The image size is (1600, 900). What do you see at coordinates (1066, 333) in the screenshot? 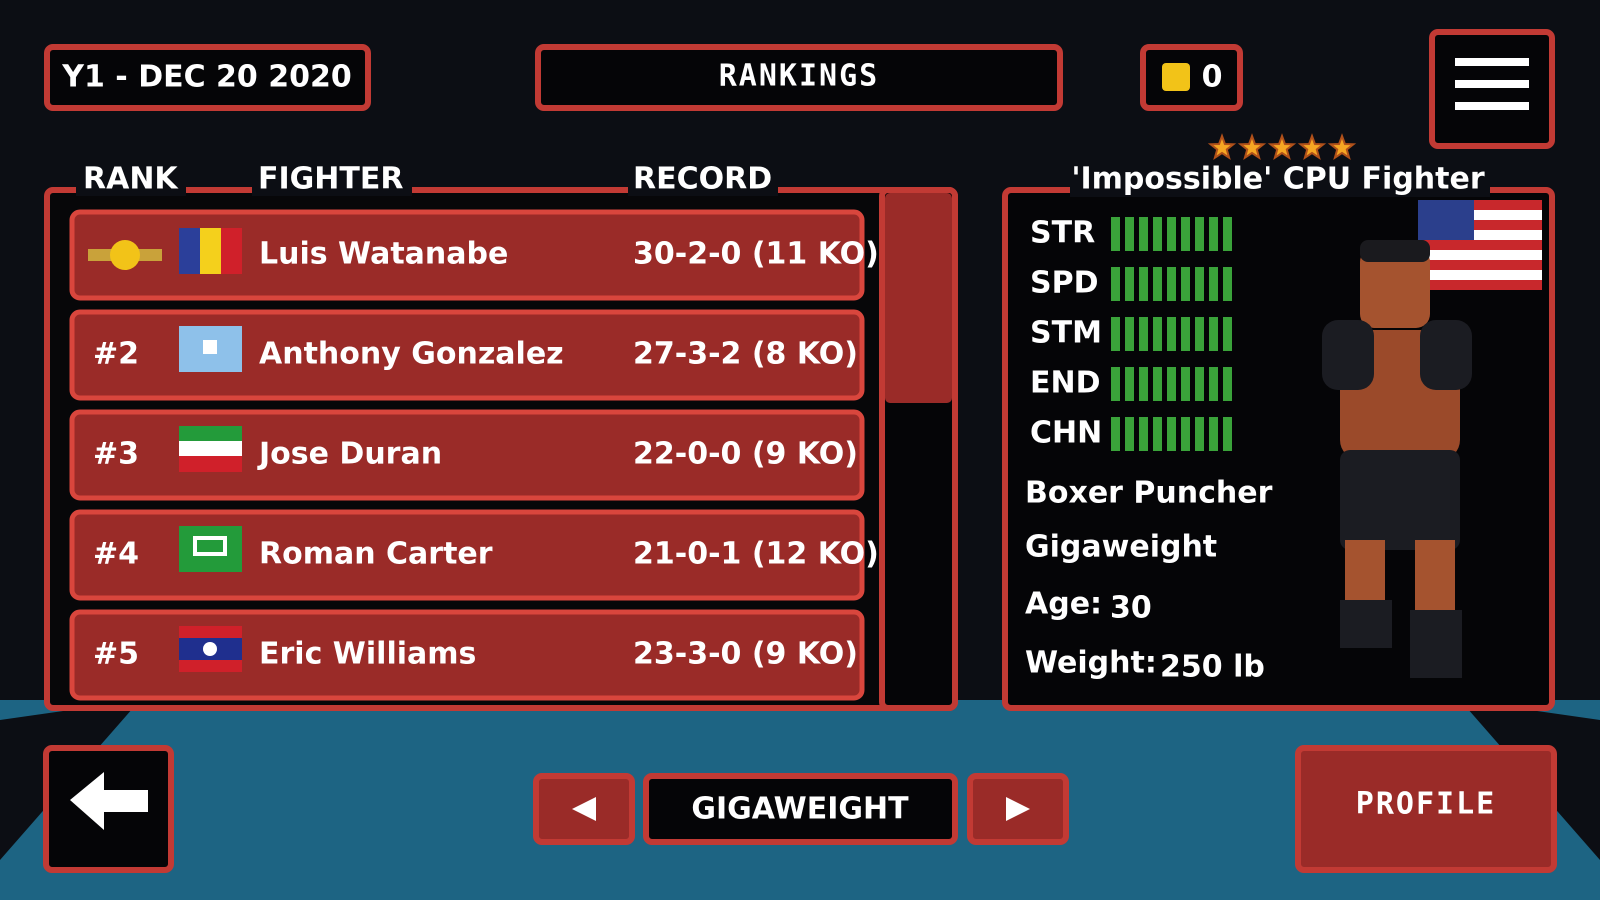
I see `stat-label: STM` at bounding box center [1066, 333].